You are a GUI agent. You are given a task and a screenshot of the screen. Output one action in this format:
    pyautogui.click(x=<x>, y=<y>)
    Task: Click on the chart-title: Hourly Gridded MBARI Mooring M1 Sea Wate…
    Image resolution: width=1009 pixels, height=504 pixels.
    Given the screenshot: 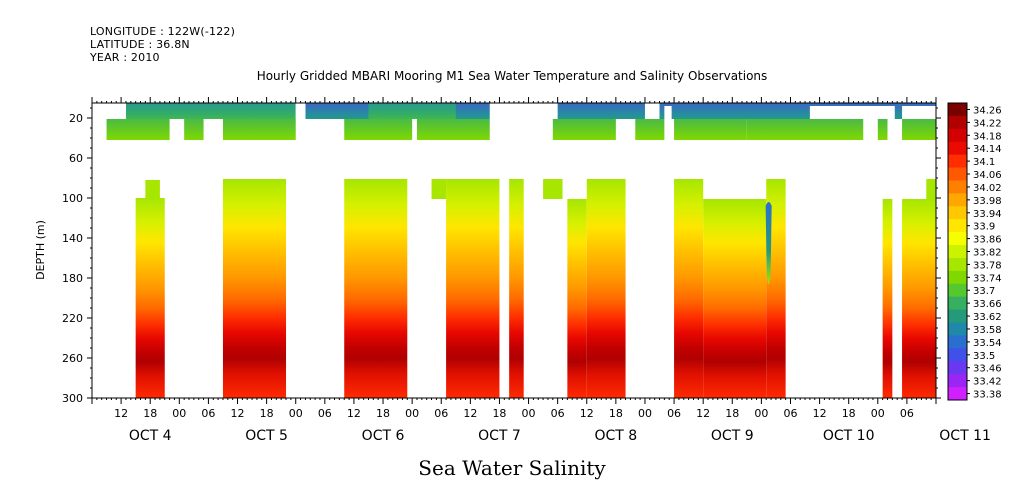 What is the action you would take?
    pyautogui.click(x=512, y=76)
    